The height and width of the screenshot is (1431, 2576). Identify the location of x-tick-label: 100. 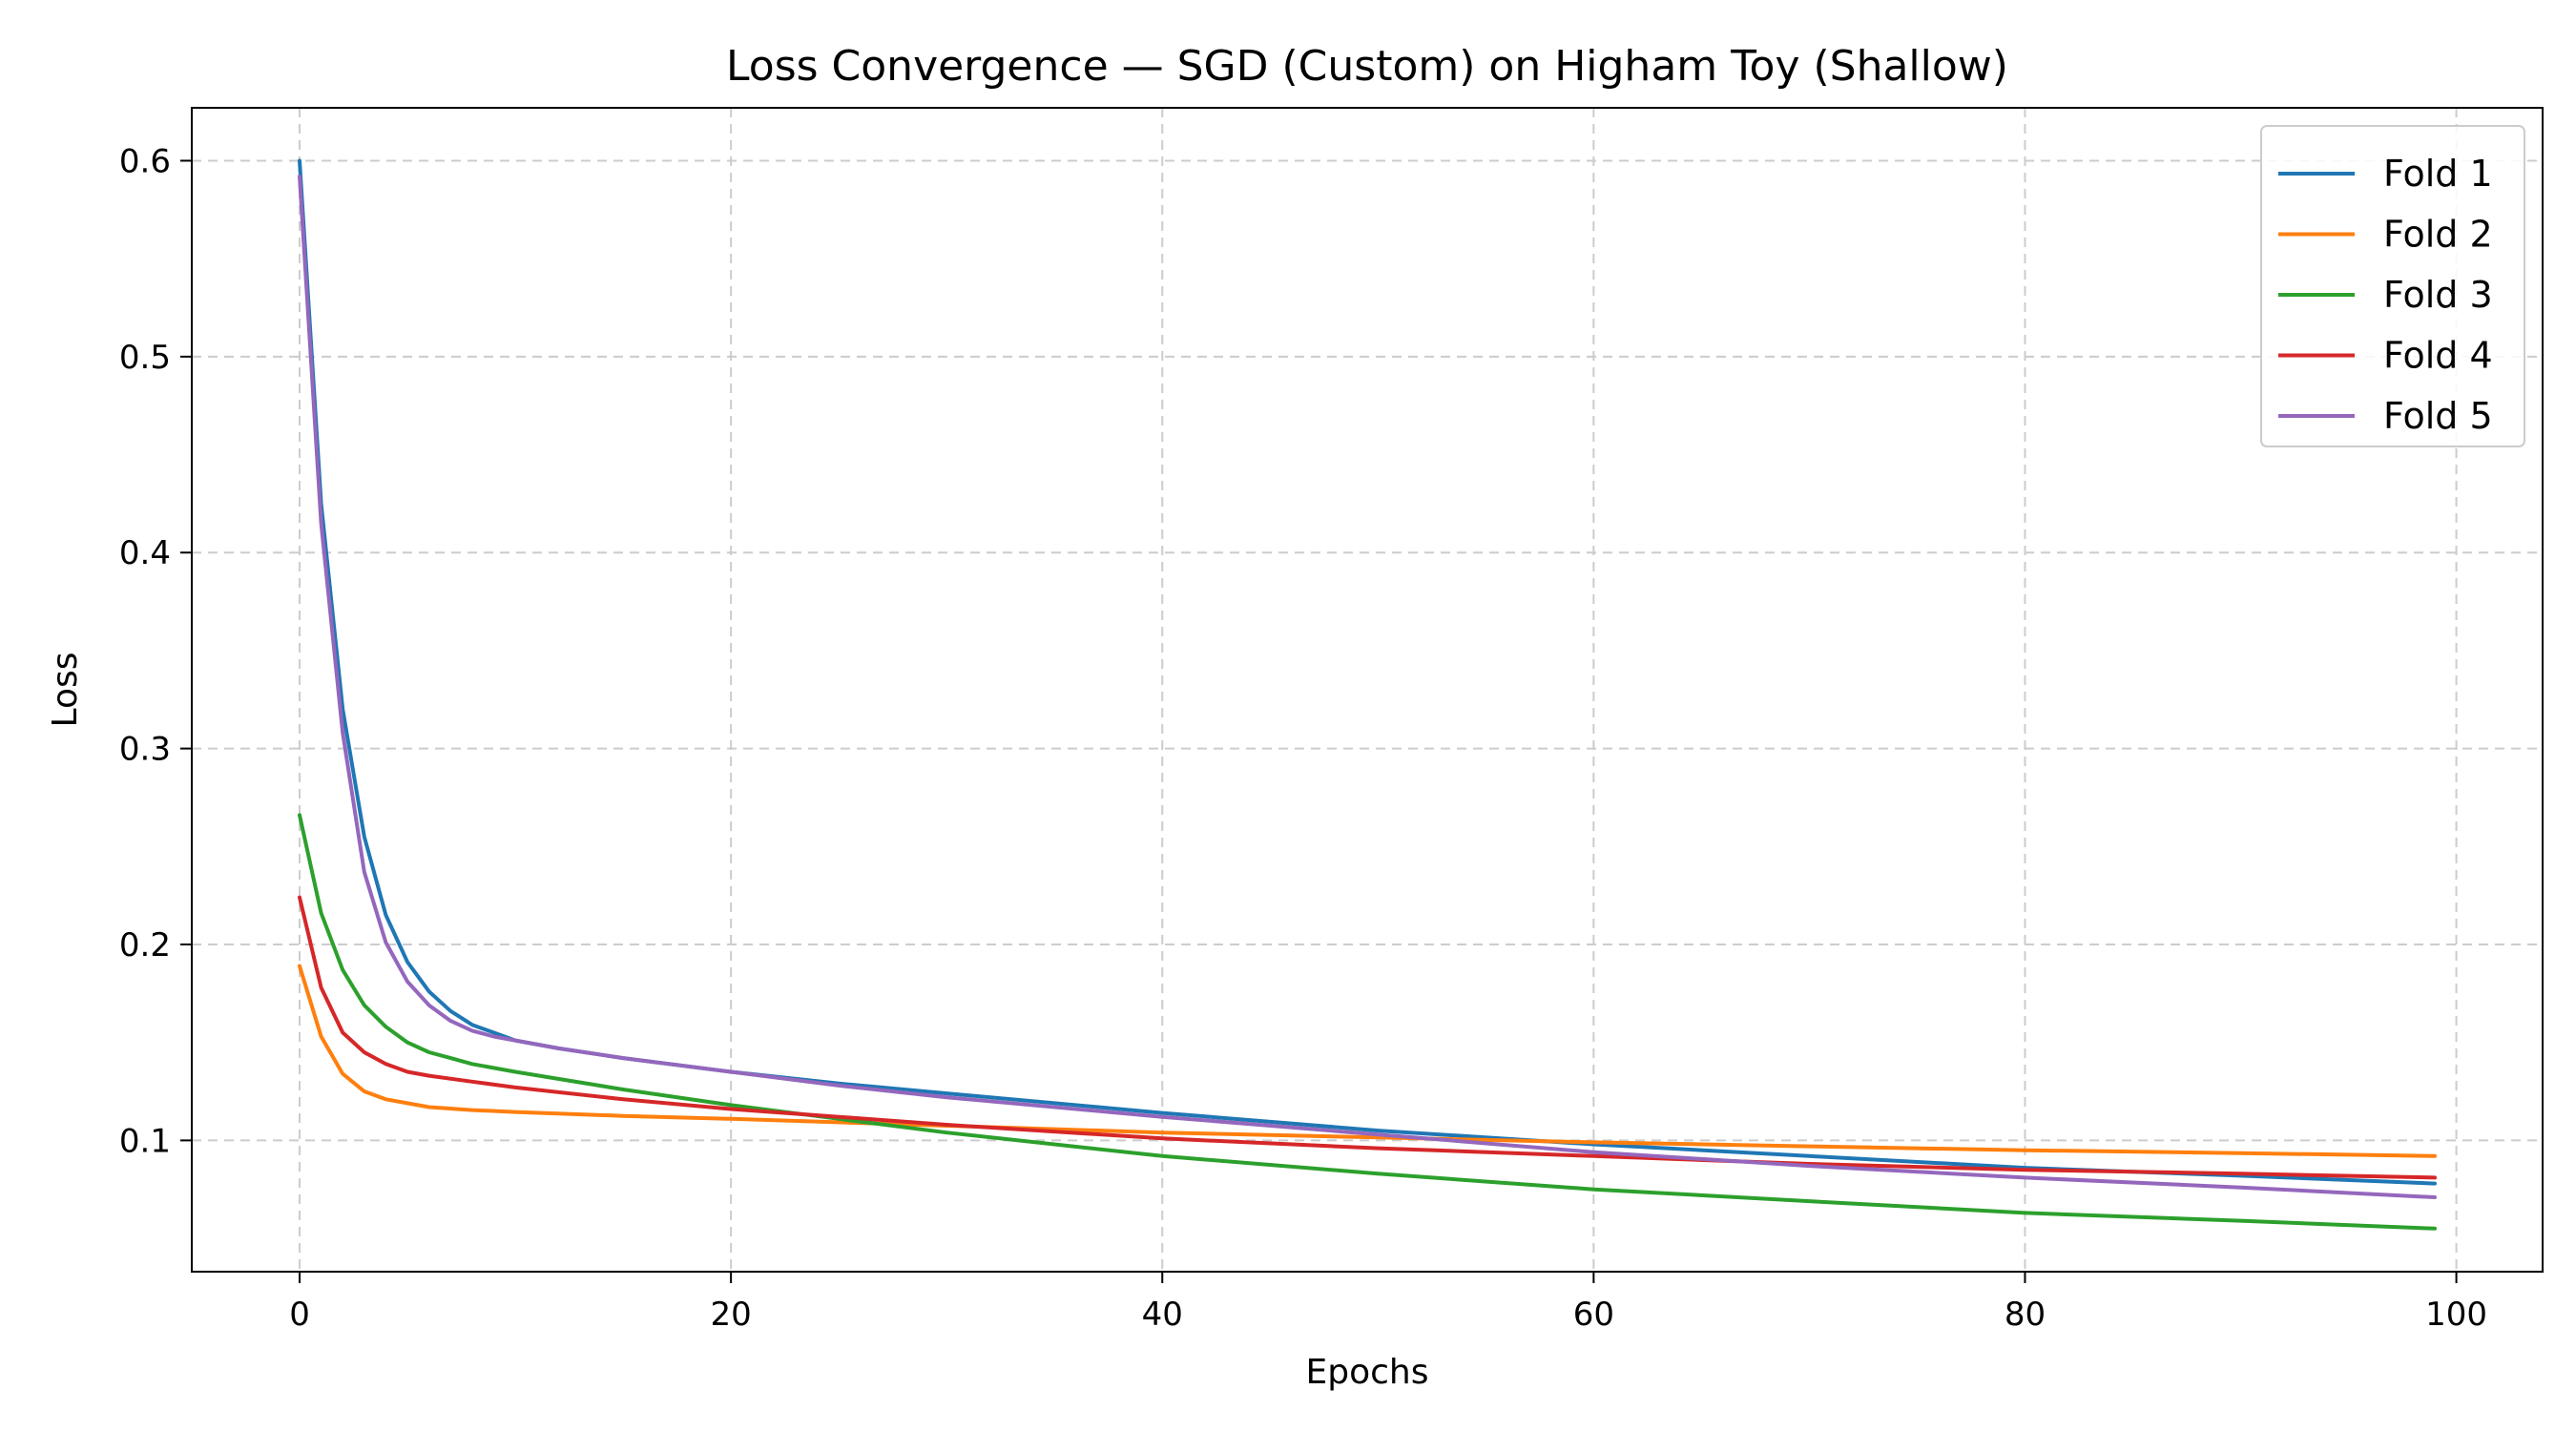
(2456, 1315).